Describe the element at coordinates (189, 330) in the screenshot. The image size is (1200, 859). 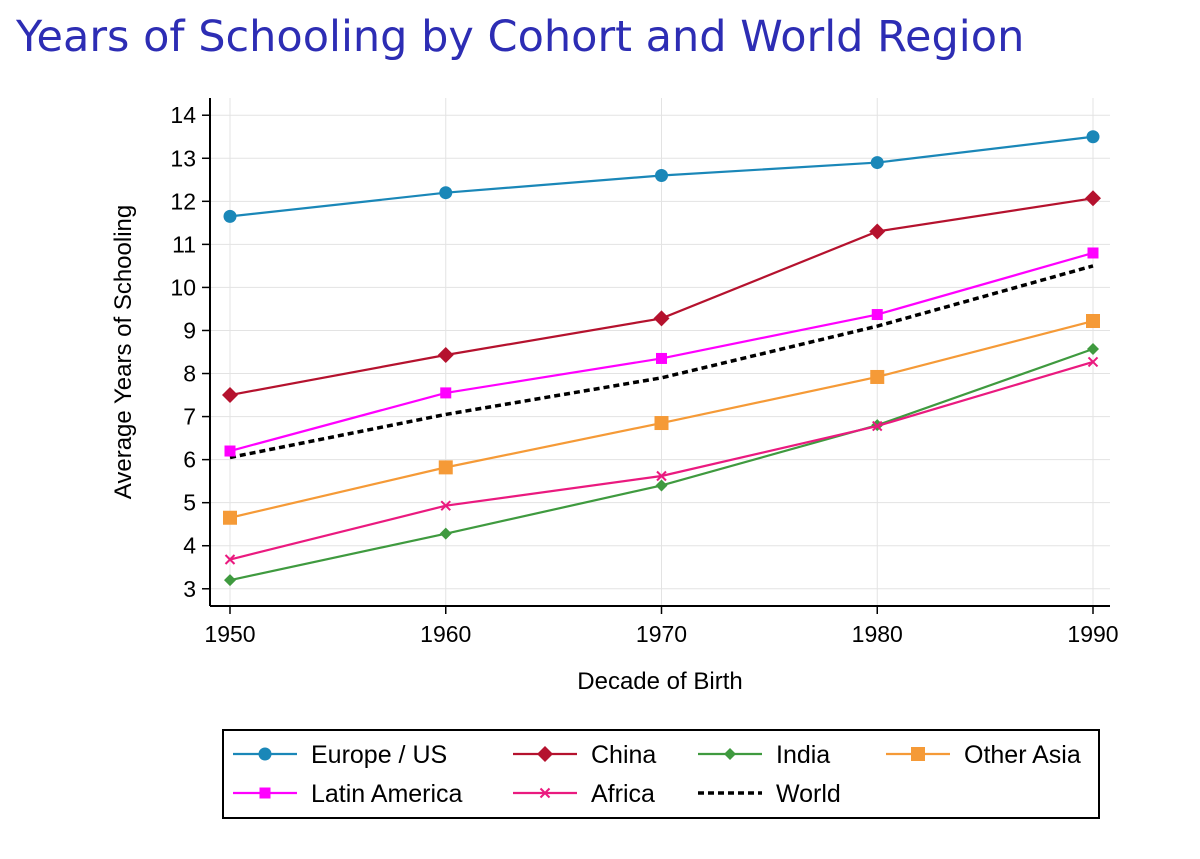
I see `y-tick-label: 9` at that location.